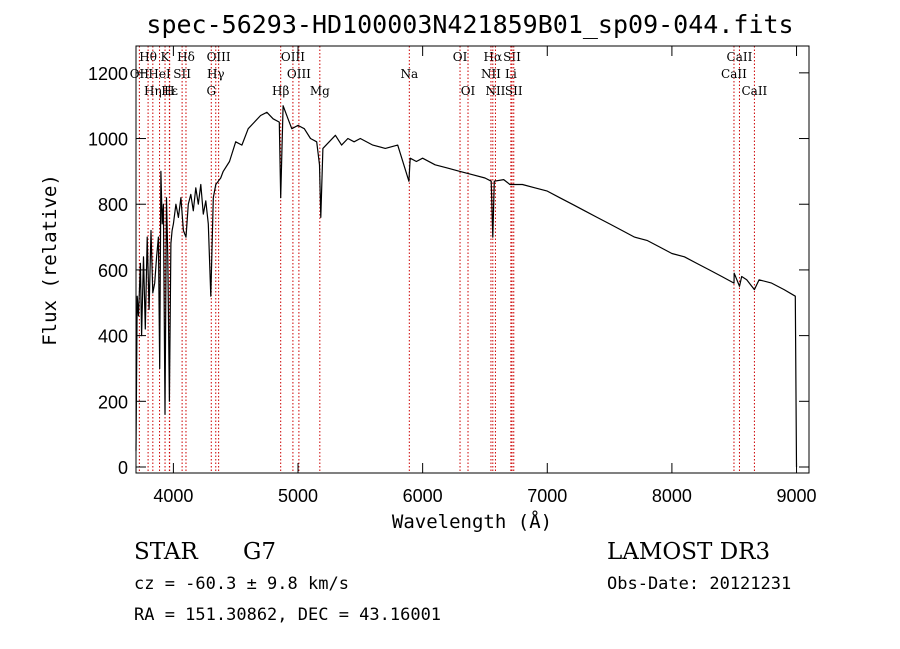 The height and width of the screenshot is (649, 900). I want to click on marker-label-9: OIII, so click(219, 57).